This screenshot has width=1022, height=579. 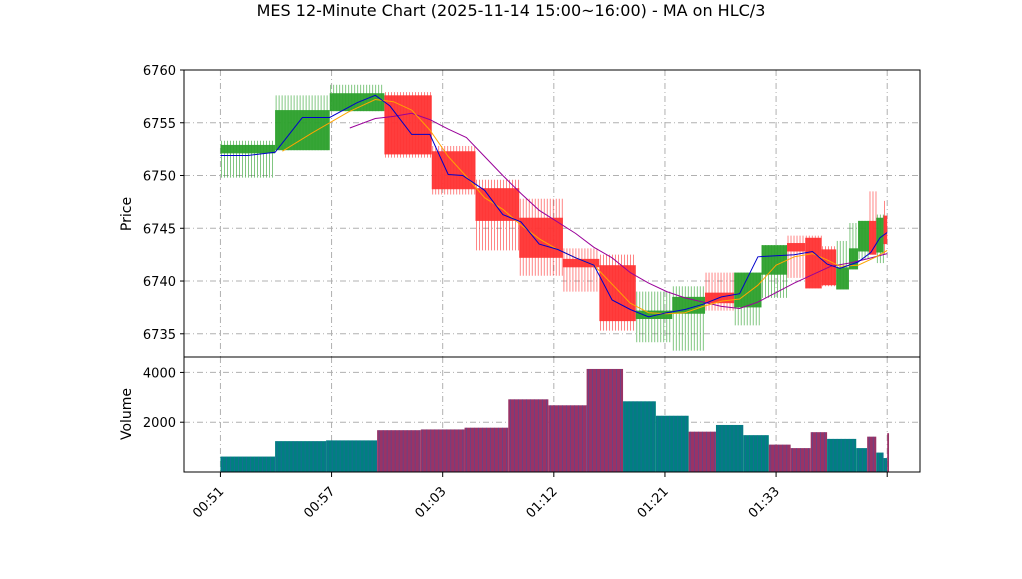 I want to click on x-tick-label: 01:21, so click(x=653, y=502).